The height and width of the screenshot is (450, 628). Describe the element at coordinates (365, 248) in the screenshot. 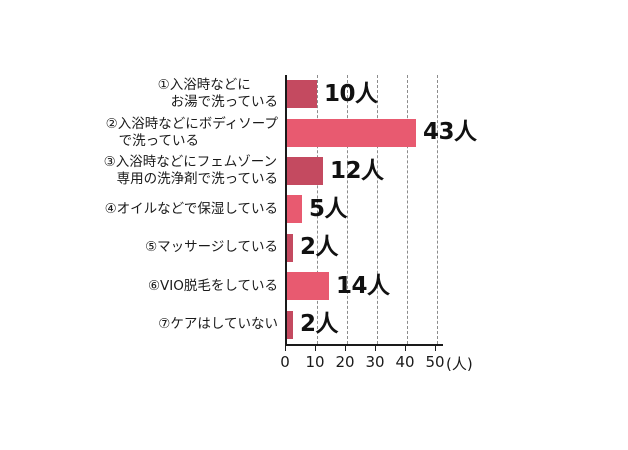

I see `bar-row-5: 2人` at that location.